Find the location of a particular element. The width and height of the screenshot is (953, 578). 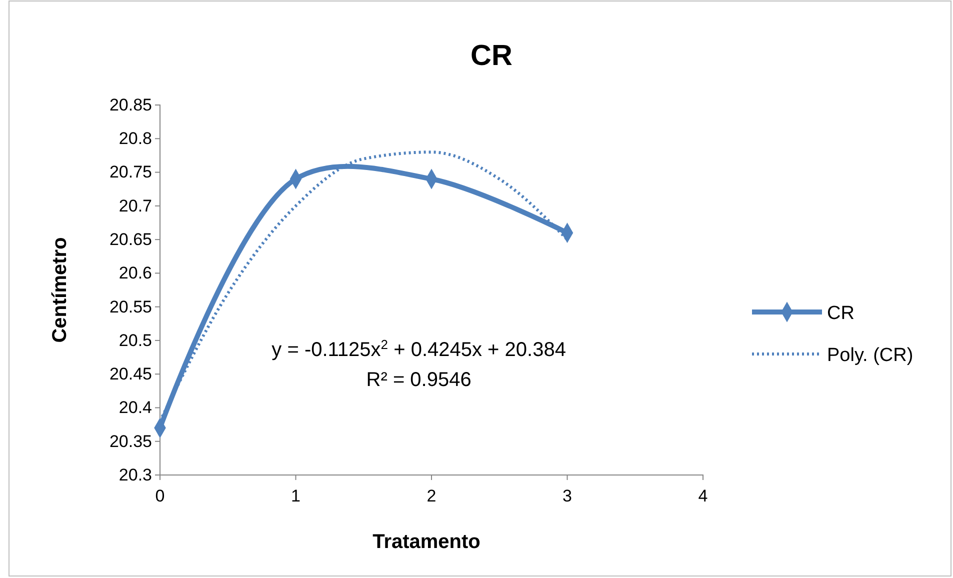

x-axis-title: Tratamento is located at coordinates (426, 542).